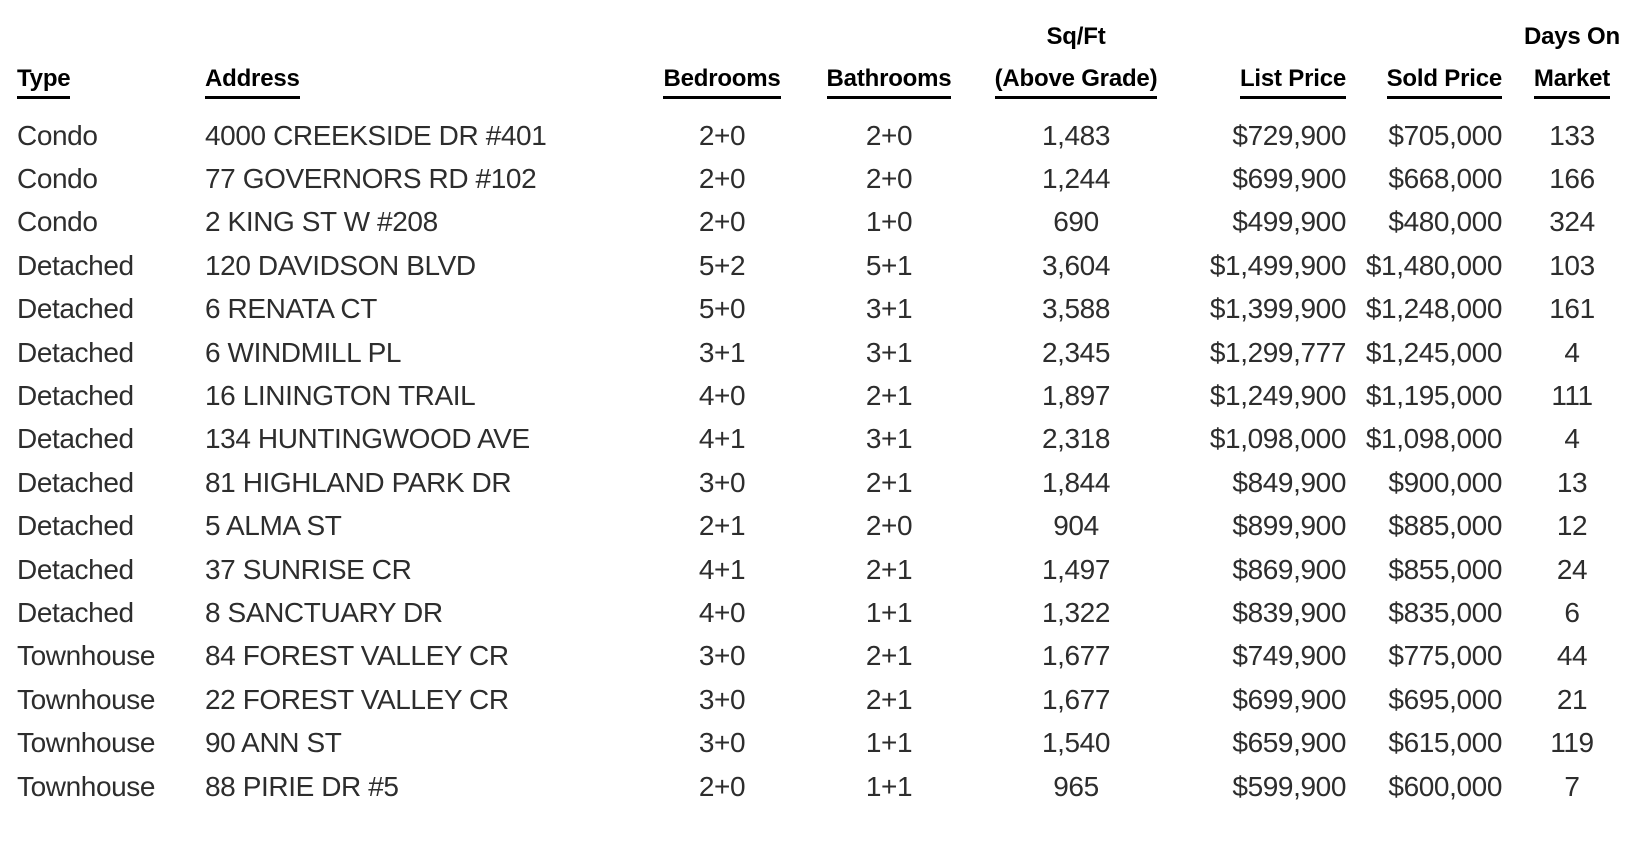 The height and width of the screenshot is (852, 1650). I want to click on cell-address: 84 FOREST VALLEY CR, so click(357, 656).